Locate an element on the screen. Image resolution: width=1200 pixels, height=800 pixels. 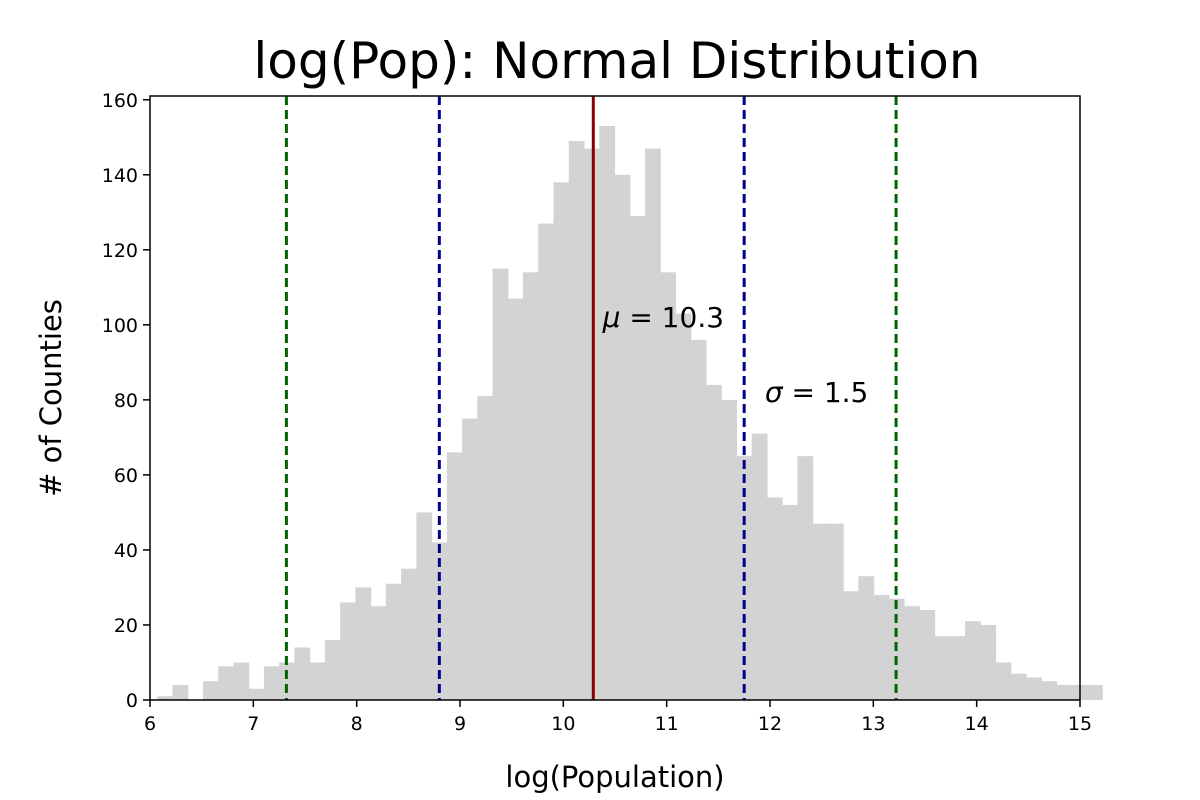
sigma-annotation-symbol: σ is located at coordinates (774, 392).